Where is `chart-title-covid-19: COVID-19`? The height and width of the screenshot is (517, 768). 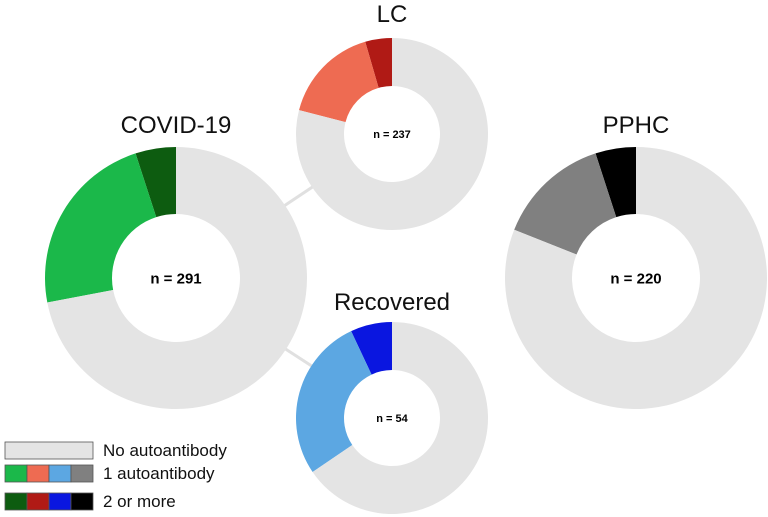
chart-title-covid-19: COVID-19 is located at coordinates (176, 125).